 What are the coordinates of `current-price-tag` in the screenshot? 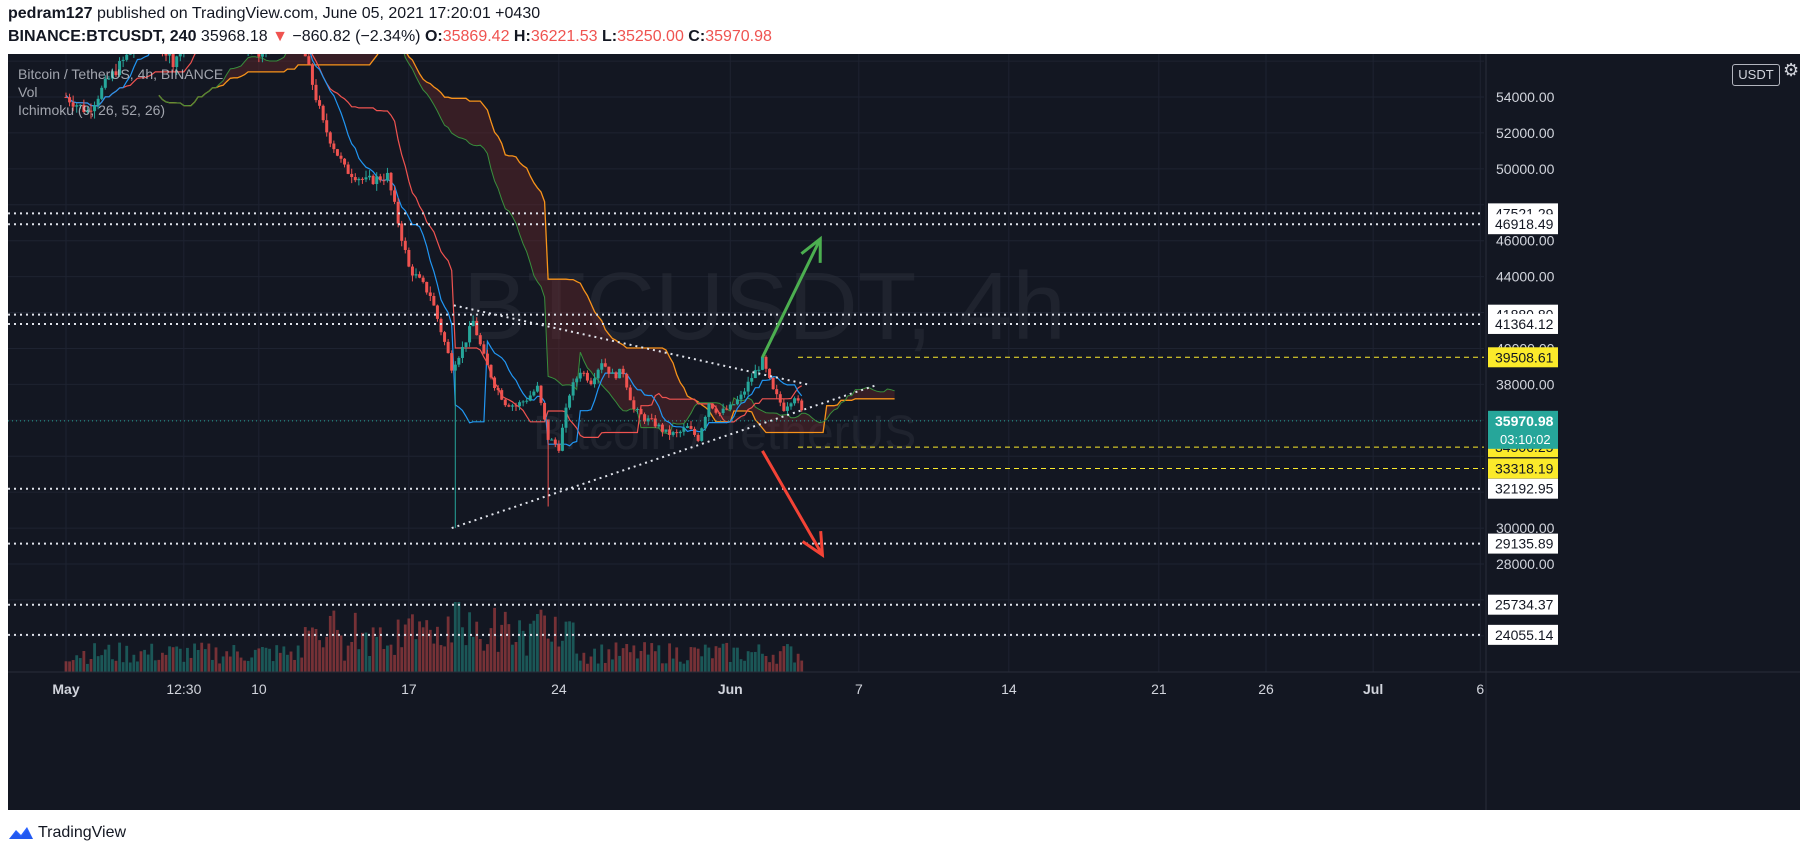 It's located at (1523, 429).